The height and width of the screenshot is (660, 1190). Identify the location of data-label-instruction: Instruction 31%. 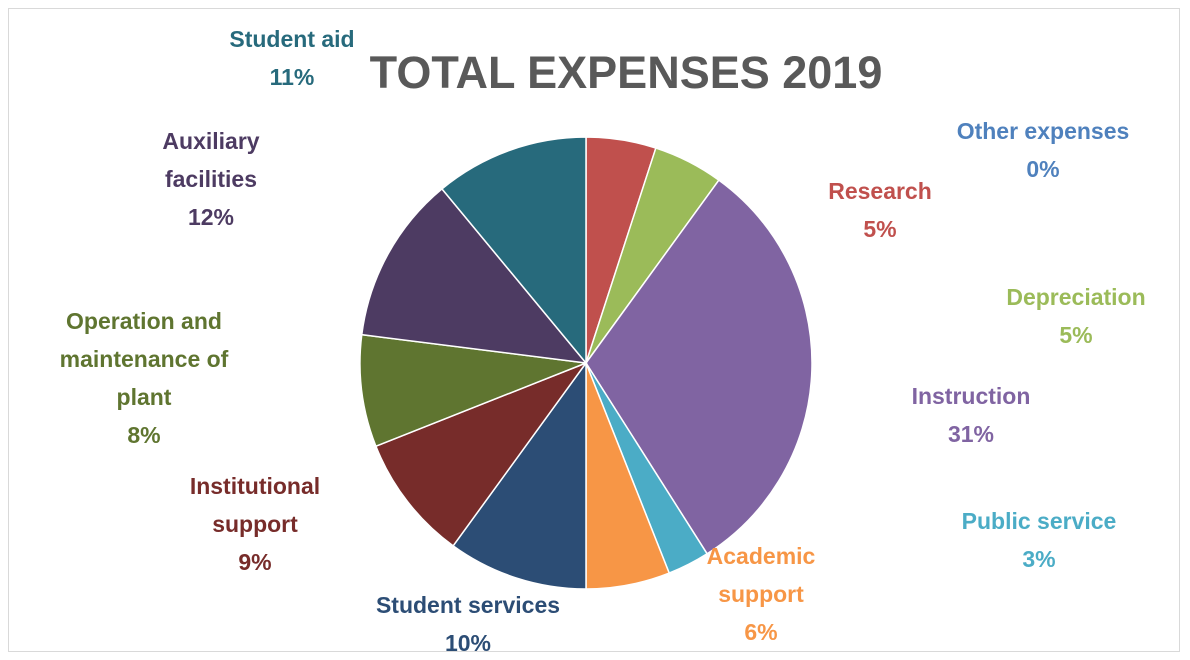
(971, 415).